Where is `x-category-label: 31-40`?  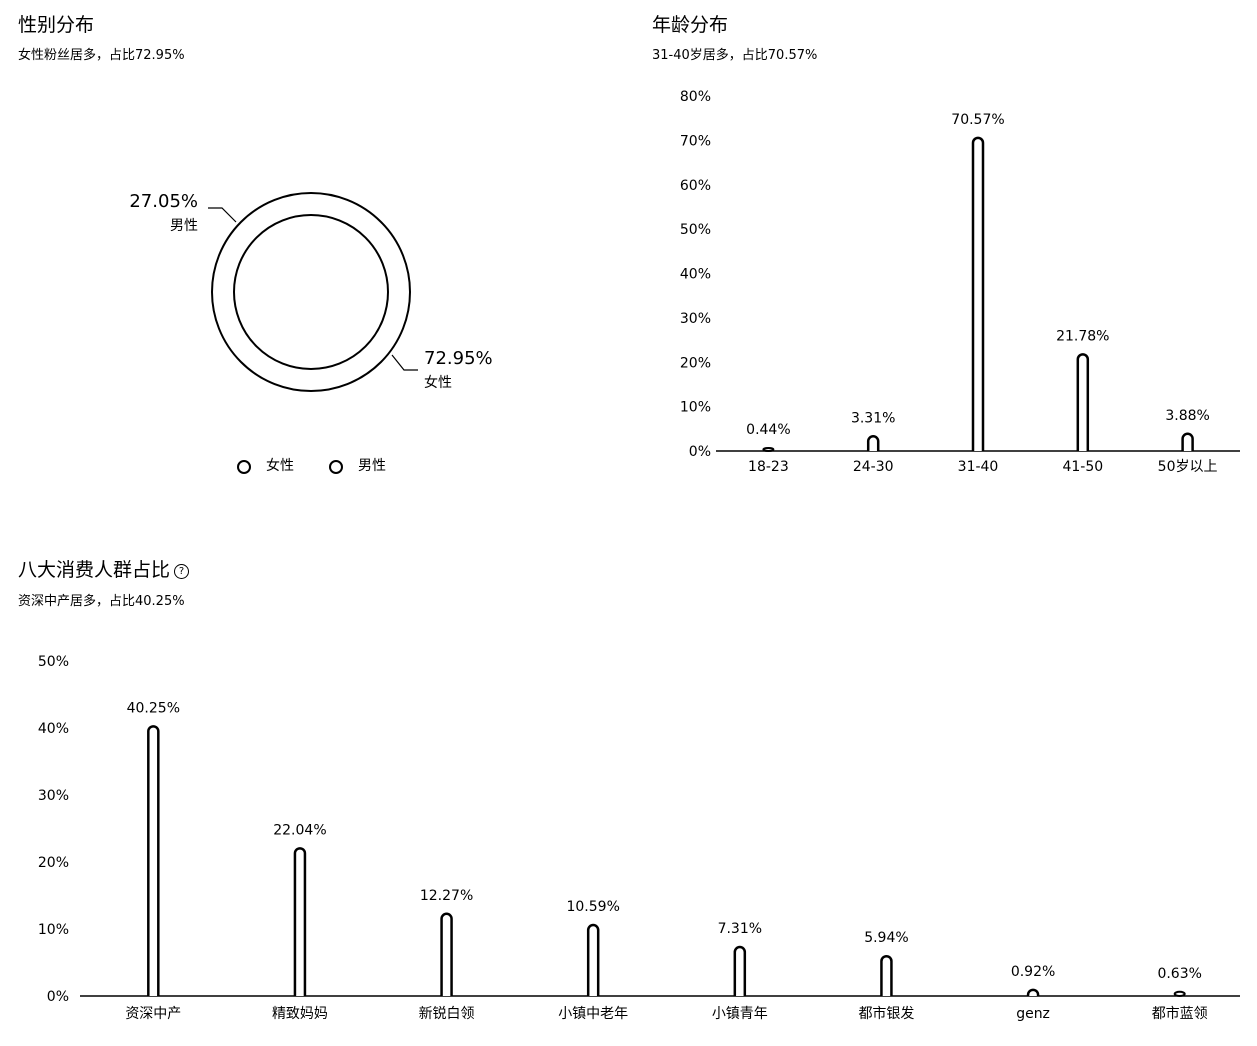
x-category-label: 31-40 is located at coordinates (978, 467).